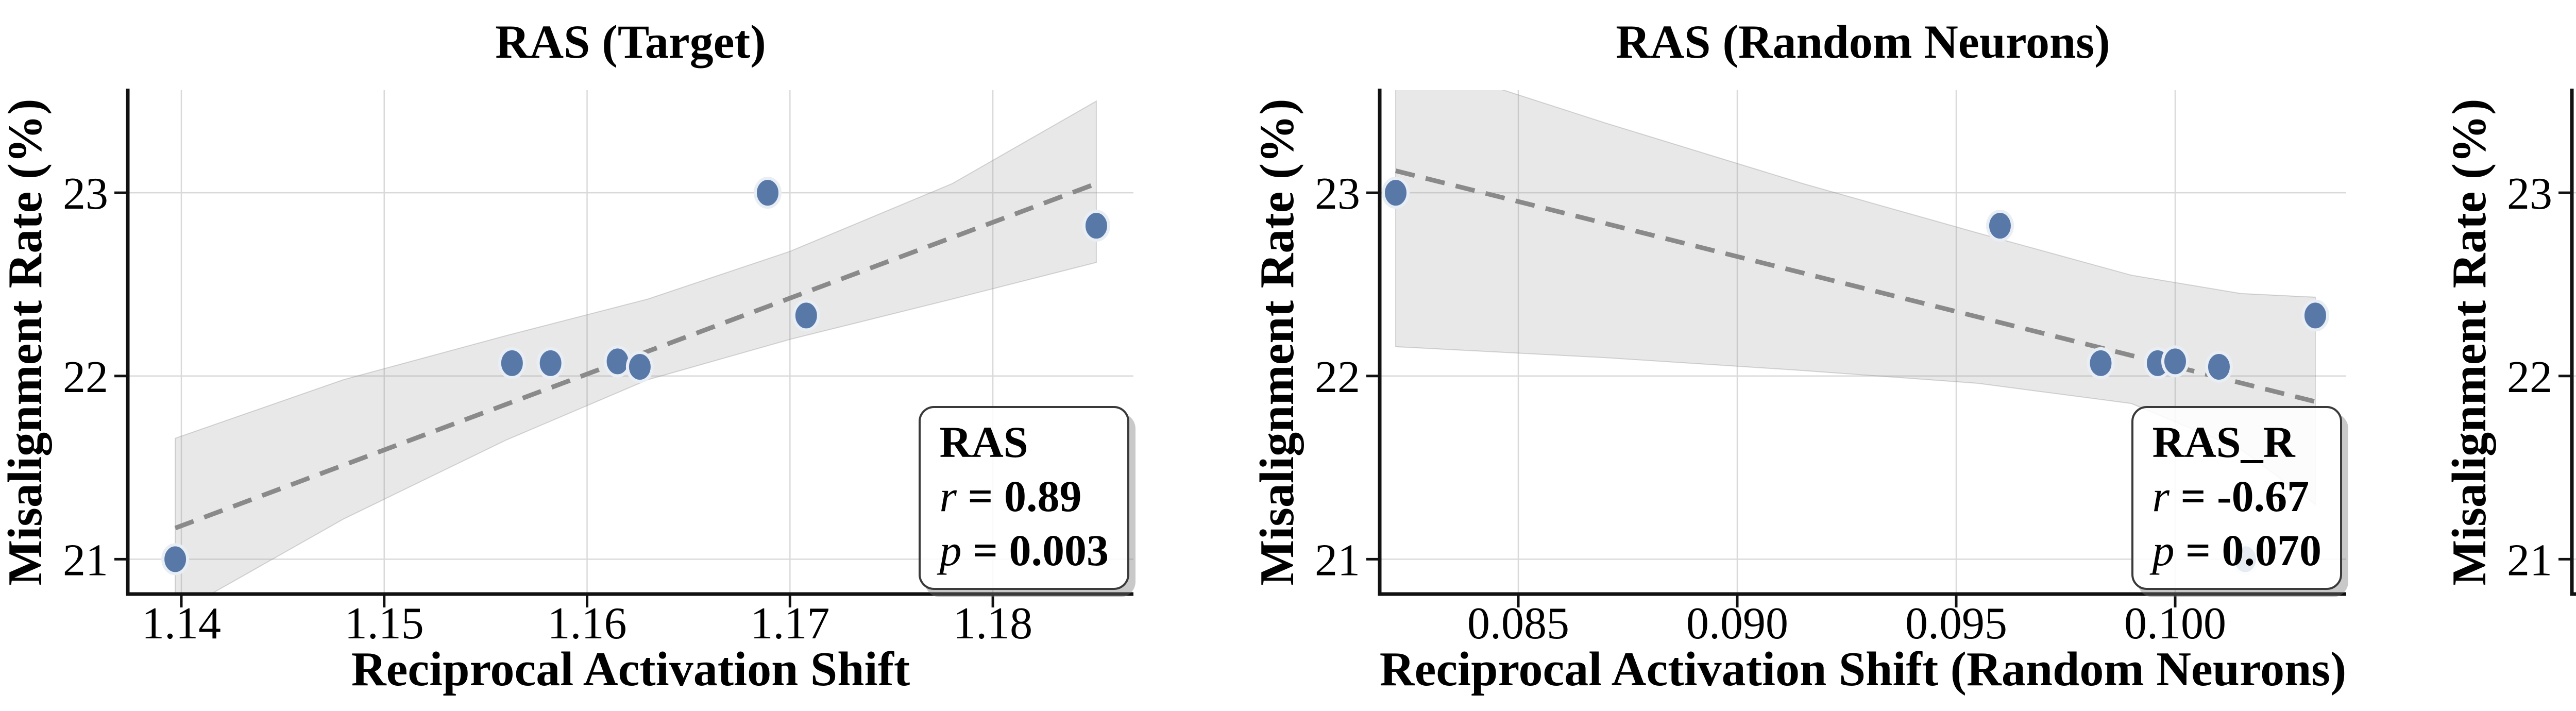 The image size is (2576, 711). What do you see at coordinates (384, 624) in the screenshot?
I see `x-tick-label: 1.15` at bounding box center [384, 624].